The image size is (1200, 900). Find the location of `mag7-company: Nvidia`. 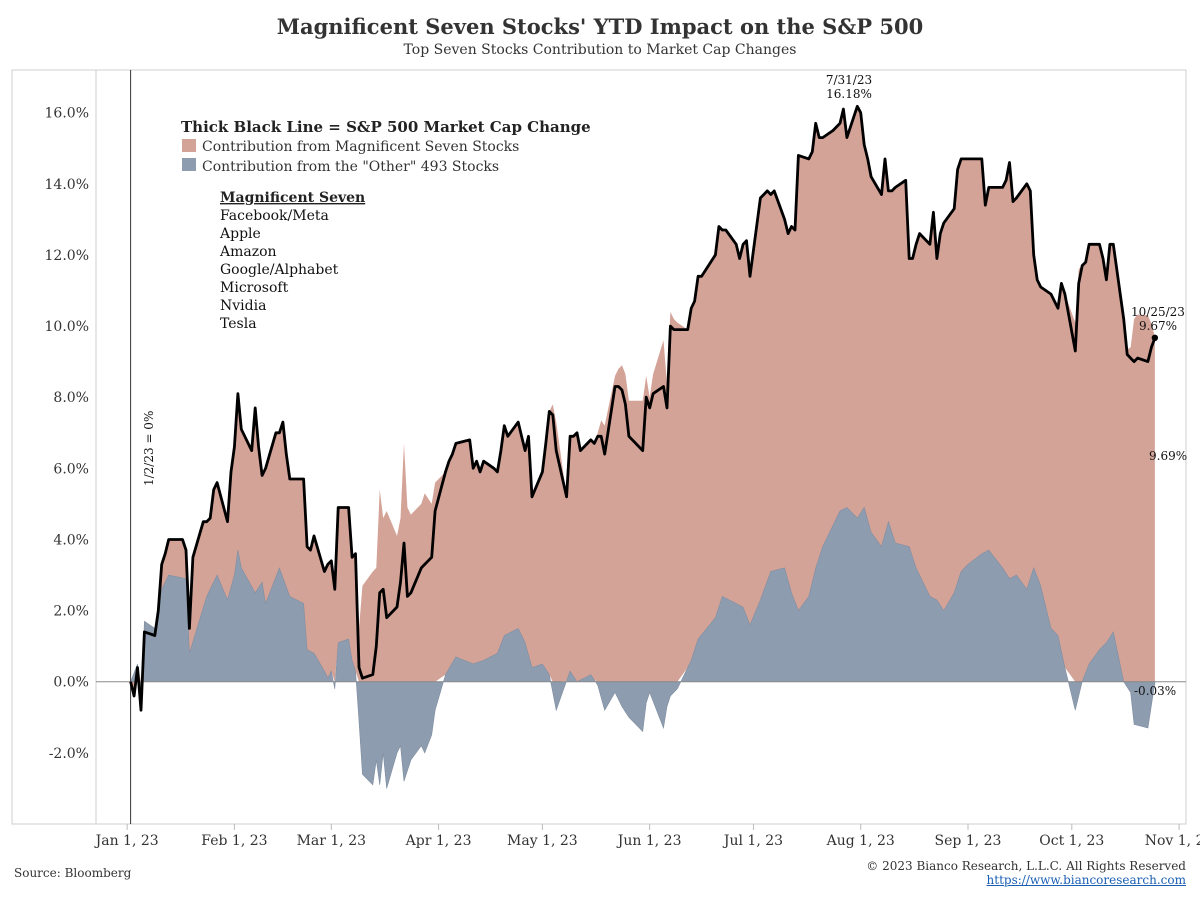

mag7-company: Nvidia is located at coordinates (243, 306).